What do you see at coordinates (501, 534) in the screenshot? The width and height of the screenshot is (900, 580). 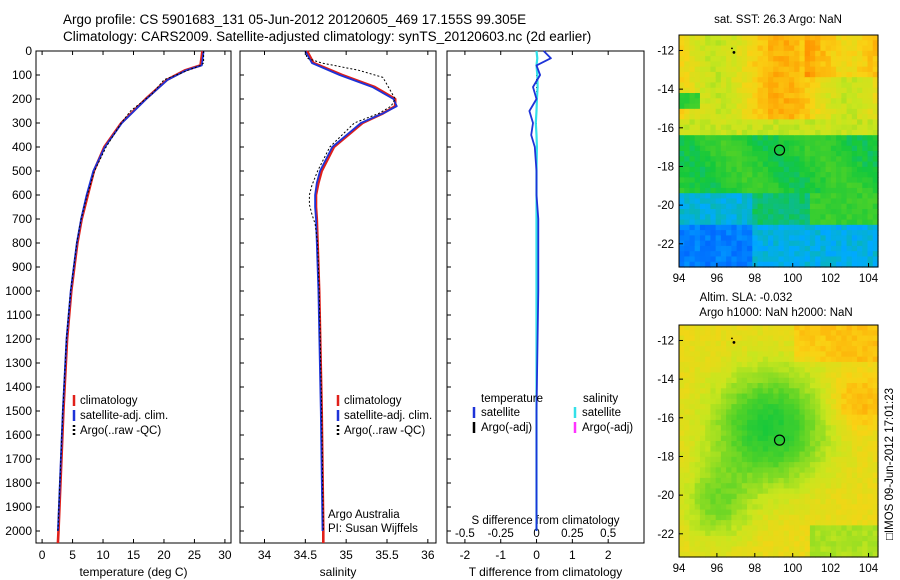 I see `salinity-difference-tick-label: -0.25` at bounding box center [501, 534].